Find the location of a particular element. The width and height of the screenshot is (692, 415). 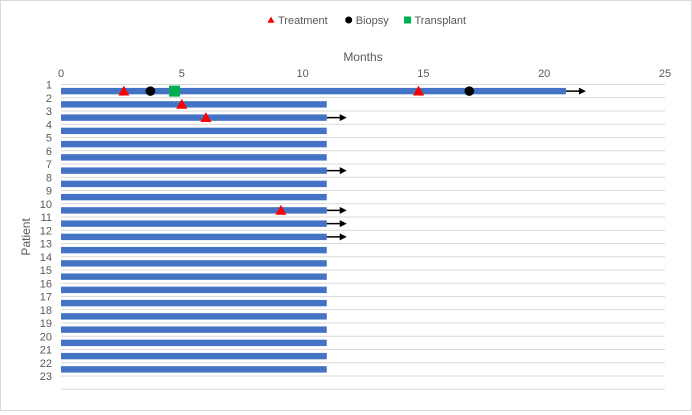

y-tick-label: 4 is located at coordinates (49, 125).